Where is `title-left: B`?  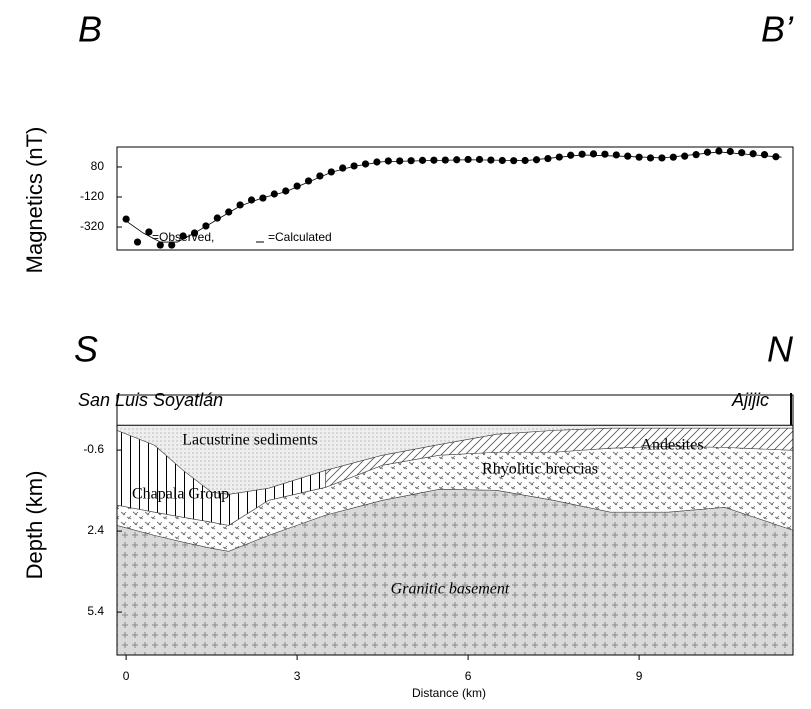 title-left: B is located at coordinates (90, 29).